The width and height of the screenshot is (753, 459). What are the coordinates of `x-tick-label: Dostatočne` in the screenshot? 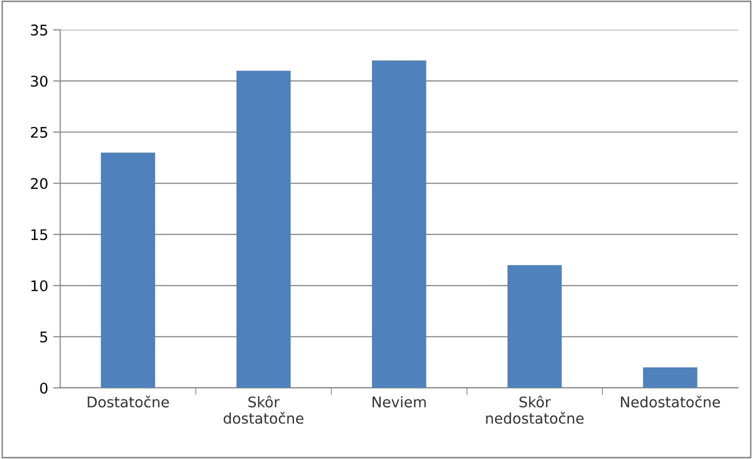 It's located at (128, 402).